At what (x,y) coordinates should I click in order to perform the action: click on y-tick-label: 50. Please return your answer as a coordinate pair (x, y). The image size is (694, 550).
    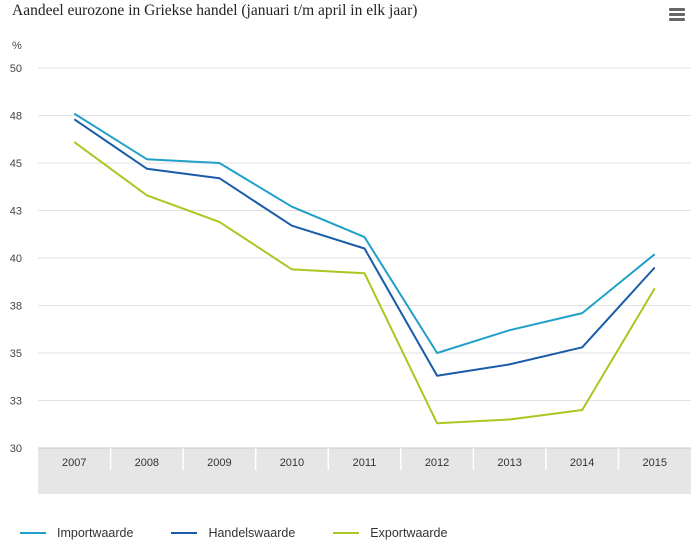
    Looking at the image, I should click on (16, 69).